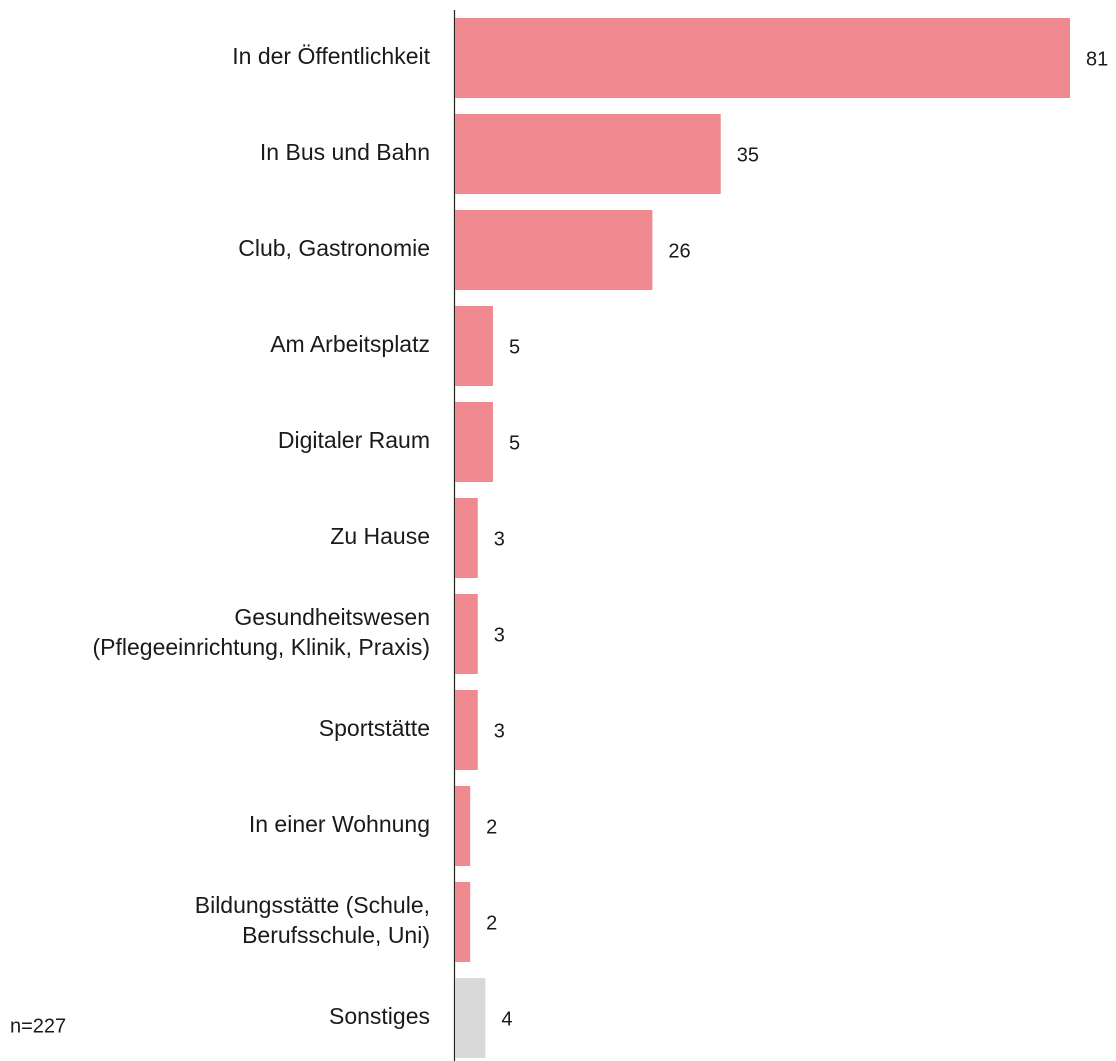 This screenshot has width=1116, height=1061. What do you see at coordinates (506, 1019) in the screenshot?
I see `value-label: 4` at bounding box center [506, 1019].